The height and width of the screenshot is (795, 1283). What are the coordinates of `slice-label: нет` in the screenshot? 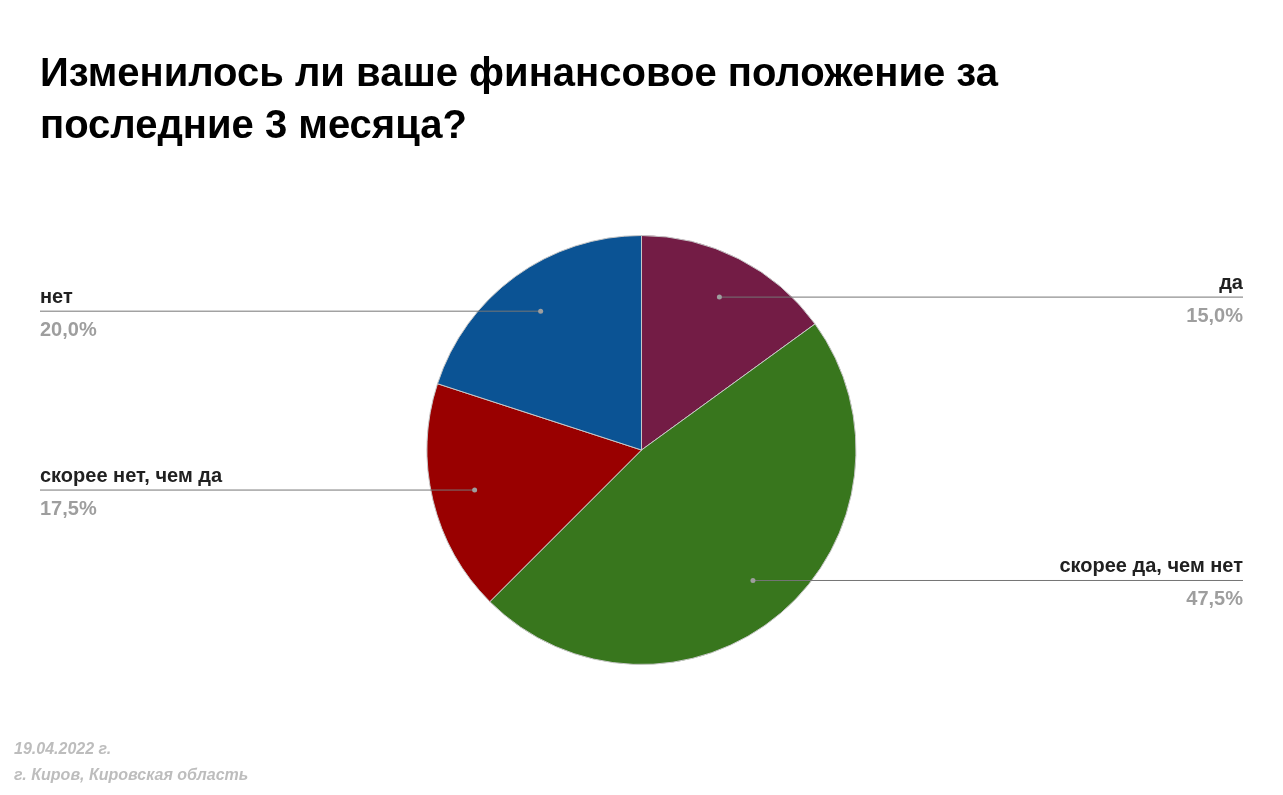 It's located at (56, 296).